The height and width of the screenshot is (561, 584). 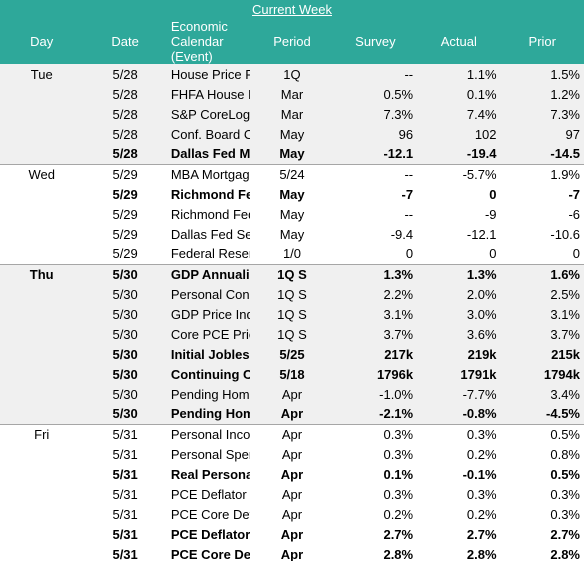 What do you see at coordinates (42, 273) in the screenshot?
I see `day-cell: Thu` at bounding box center [42, 273].